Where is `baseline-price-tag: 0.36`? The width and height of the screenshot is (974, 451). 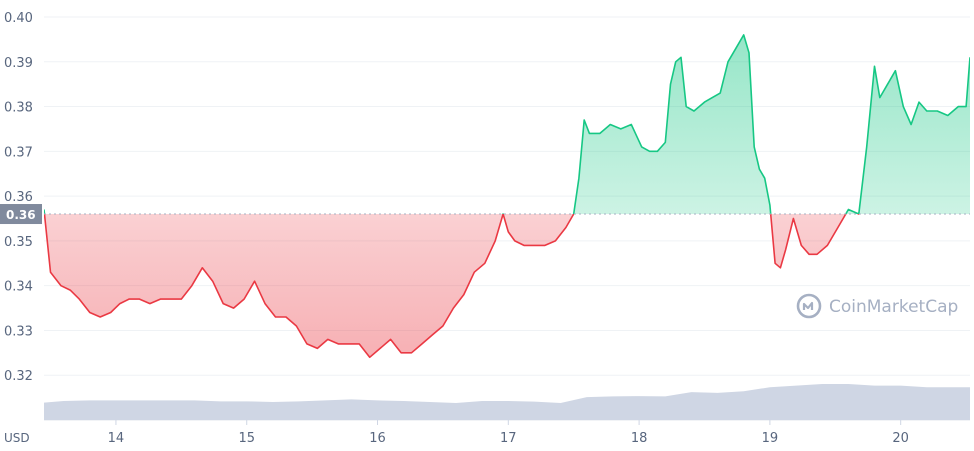
baseline-price-tag: 0.36 is located at coordinates (21, 214).